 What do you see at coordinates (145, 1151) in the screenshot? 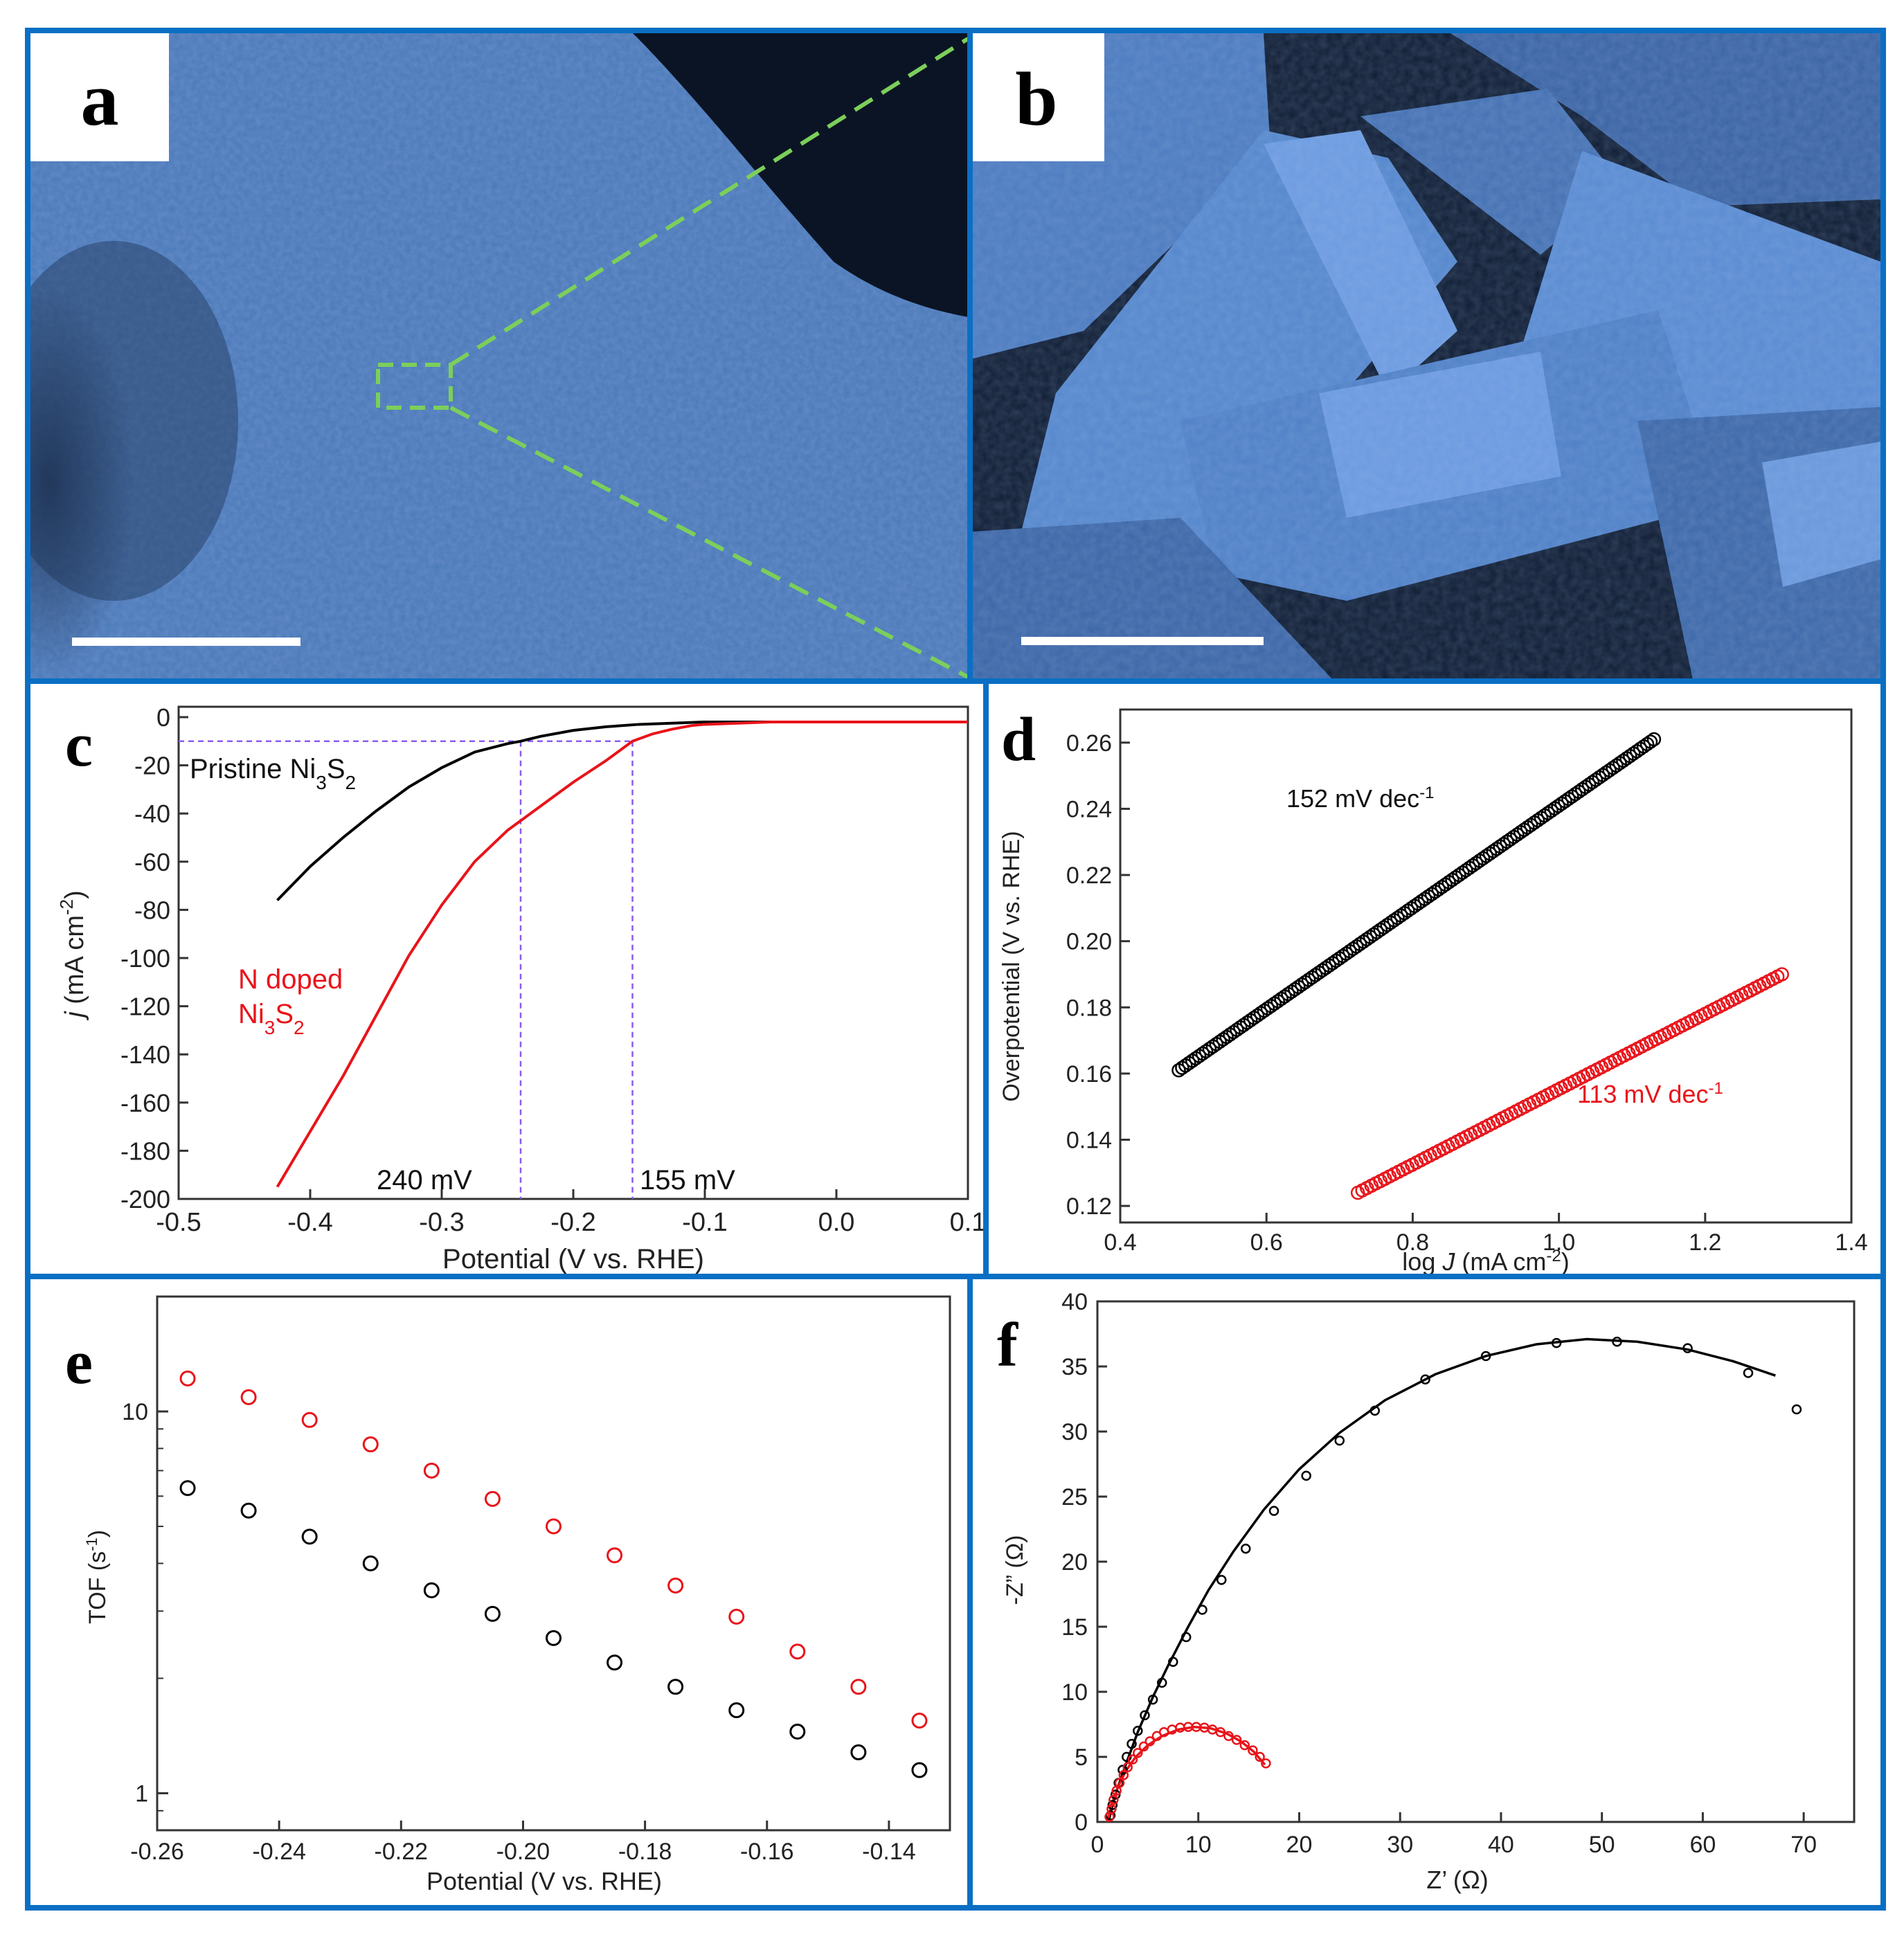
I see `y-tick-label-c: -180` at bounding box center [145, 1151].